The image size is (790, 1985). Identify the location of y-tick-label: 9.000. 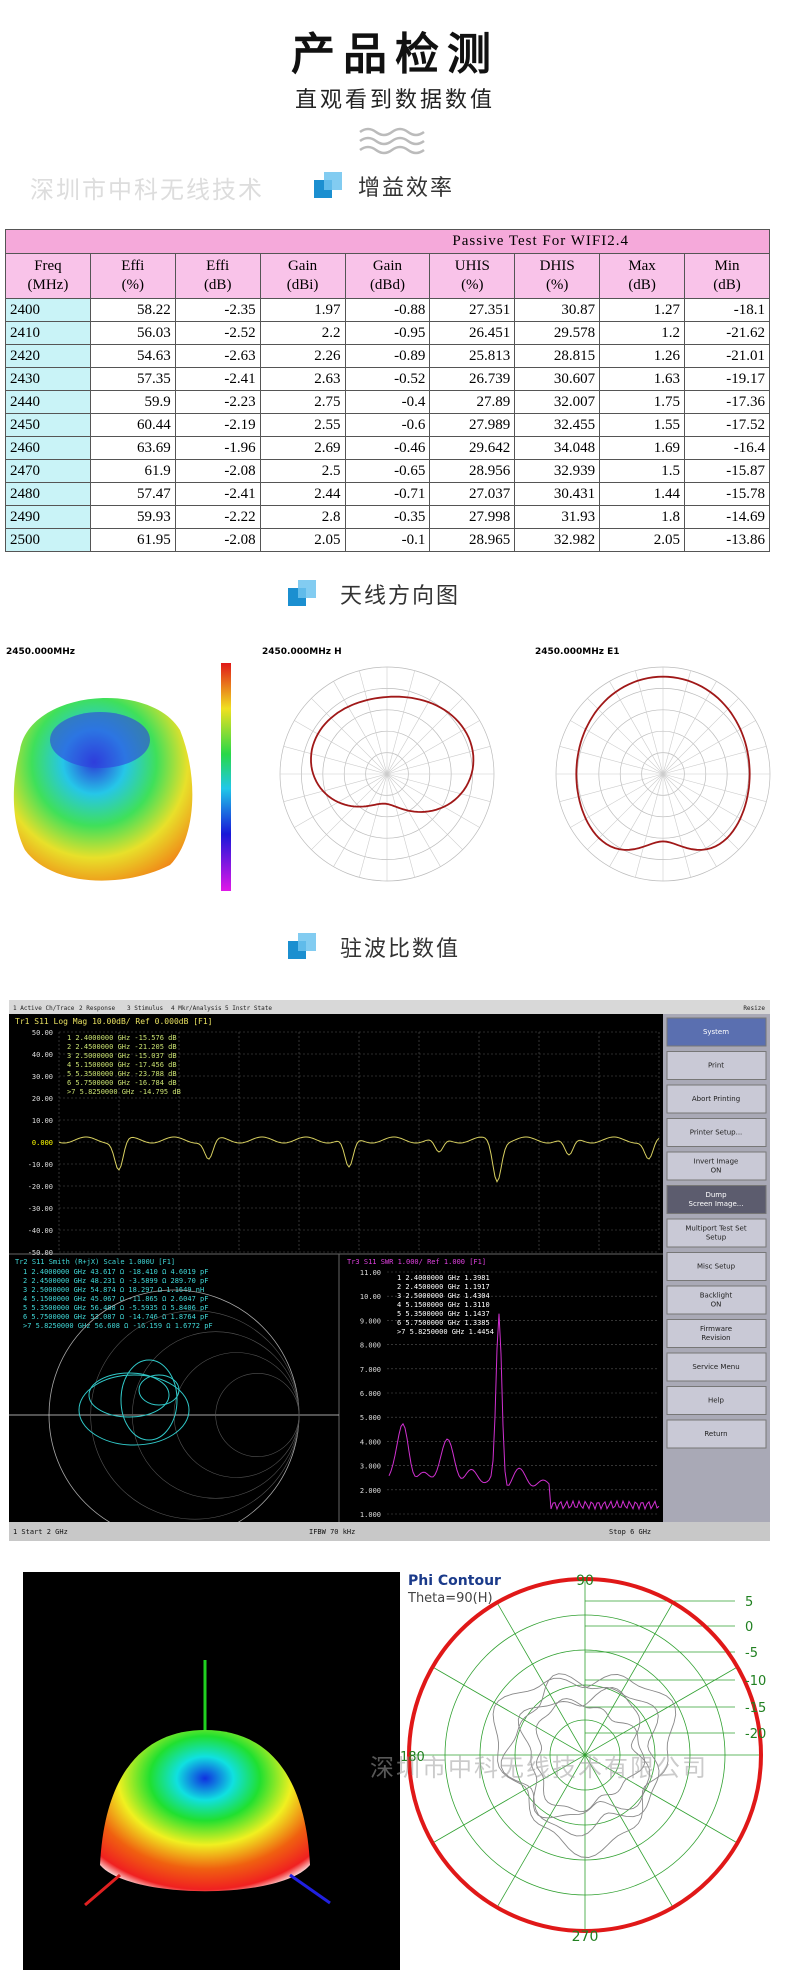
(370, 1321).